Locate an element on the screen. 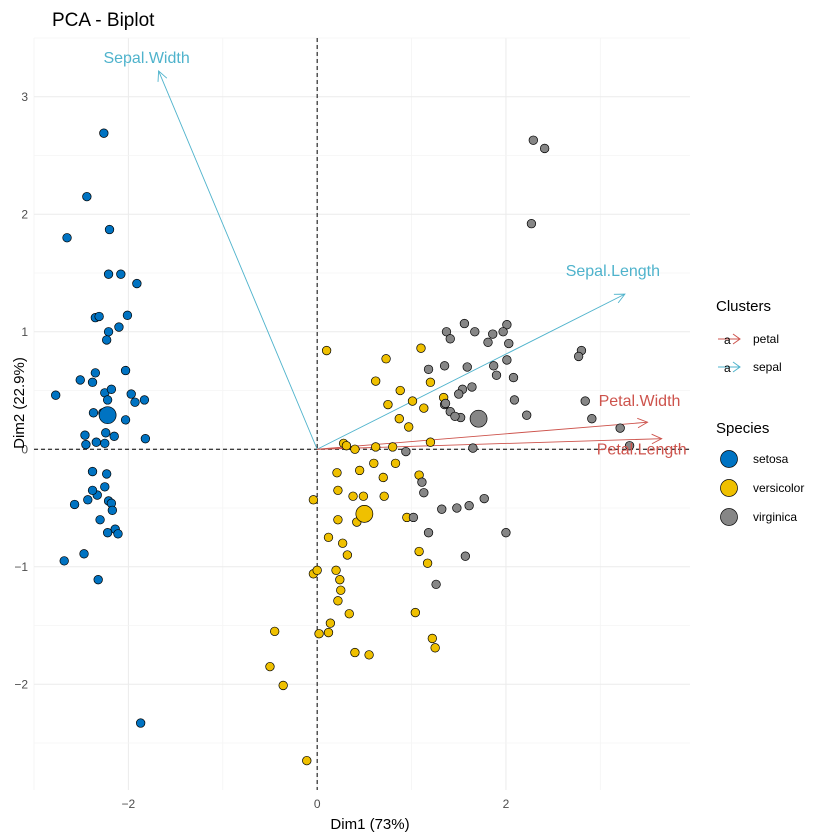 The image size is (840, 840). legend-label-setosa: setosa is located at coordinates (771, 459).